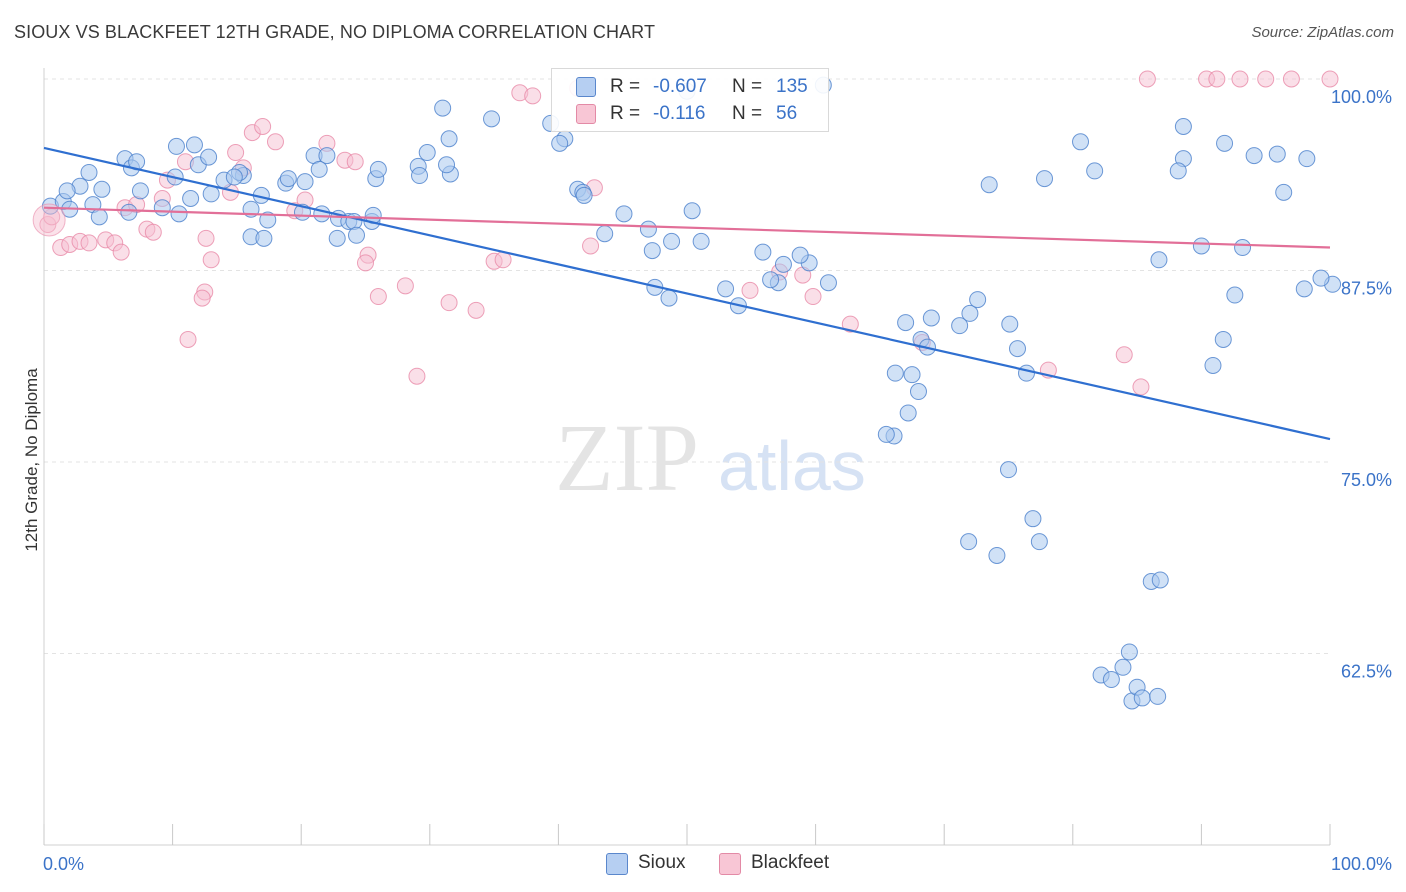  What do you see at coordinates (586, 114) in the screenshot?
I see `blackfeet-swatch-icon` at bounding box center [586, 114].